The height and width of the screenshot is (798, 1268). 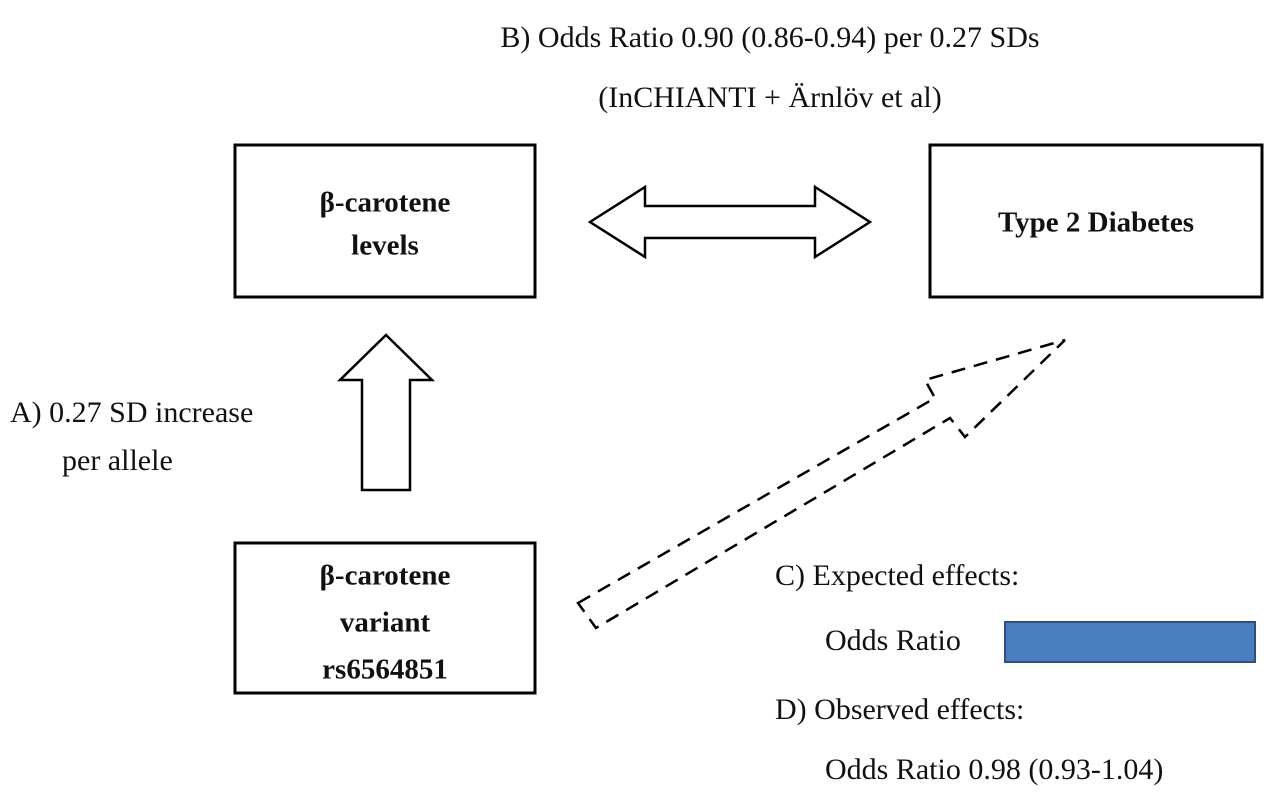 I want to click on observed-label: Odds Ratio 0.98 (0.93-1.04), so click(x=994, y=769).